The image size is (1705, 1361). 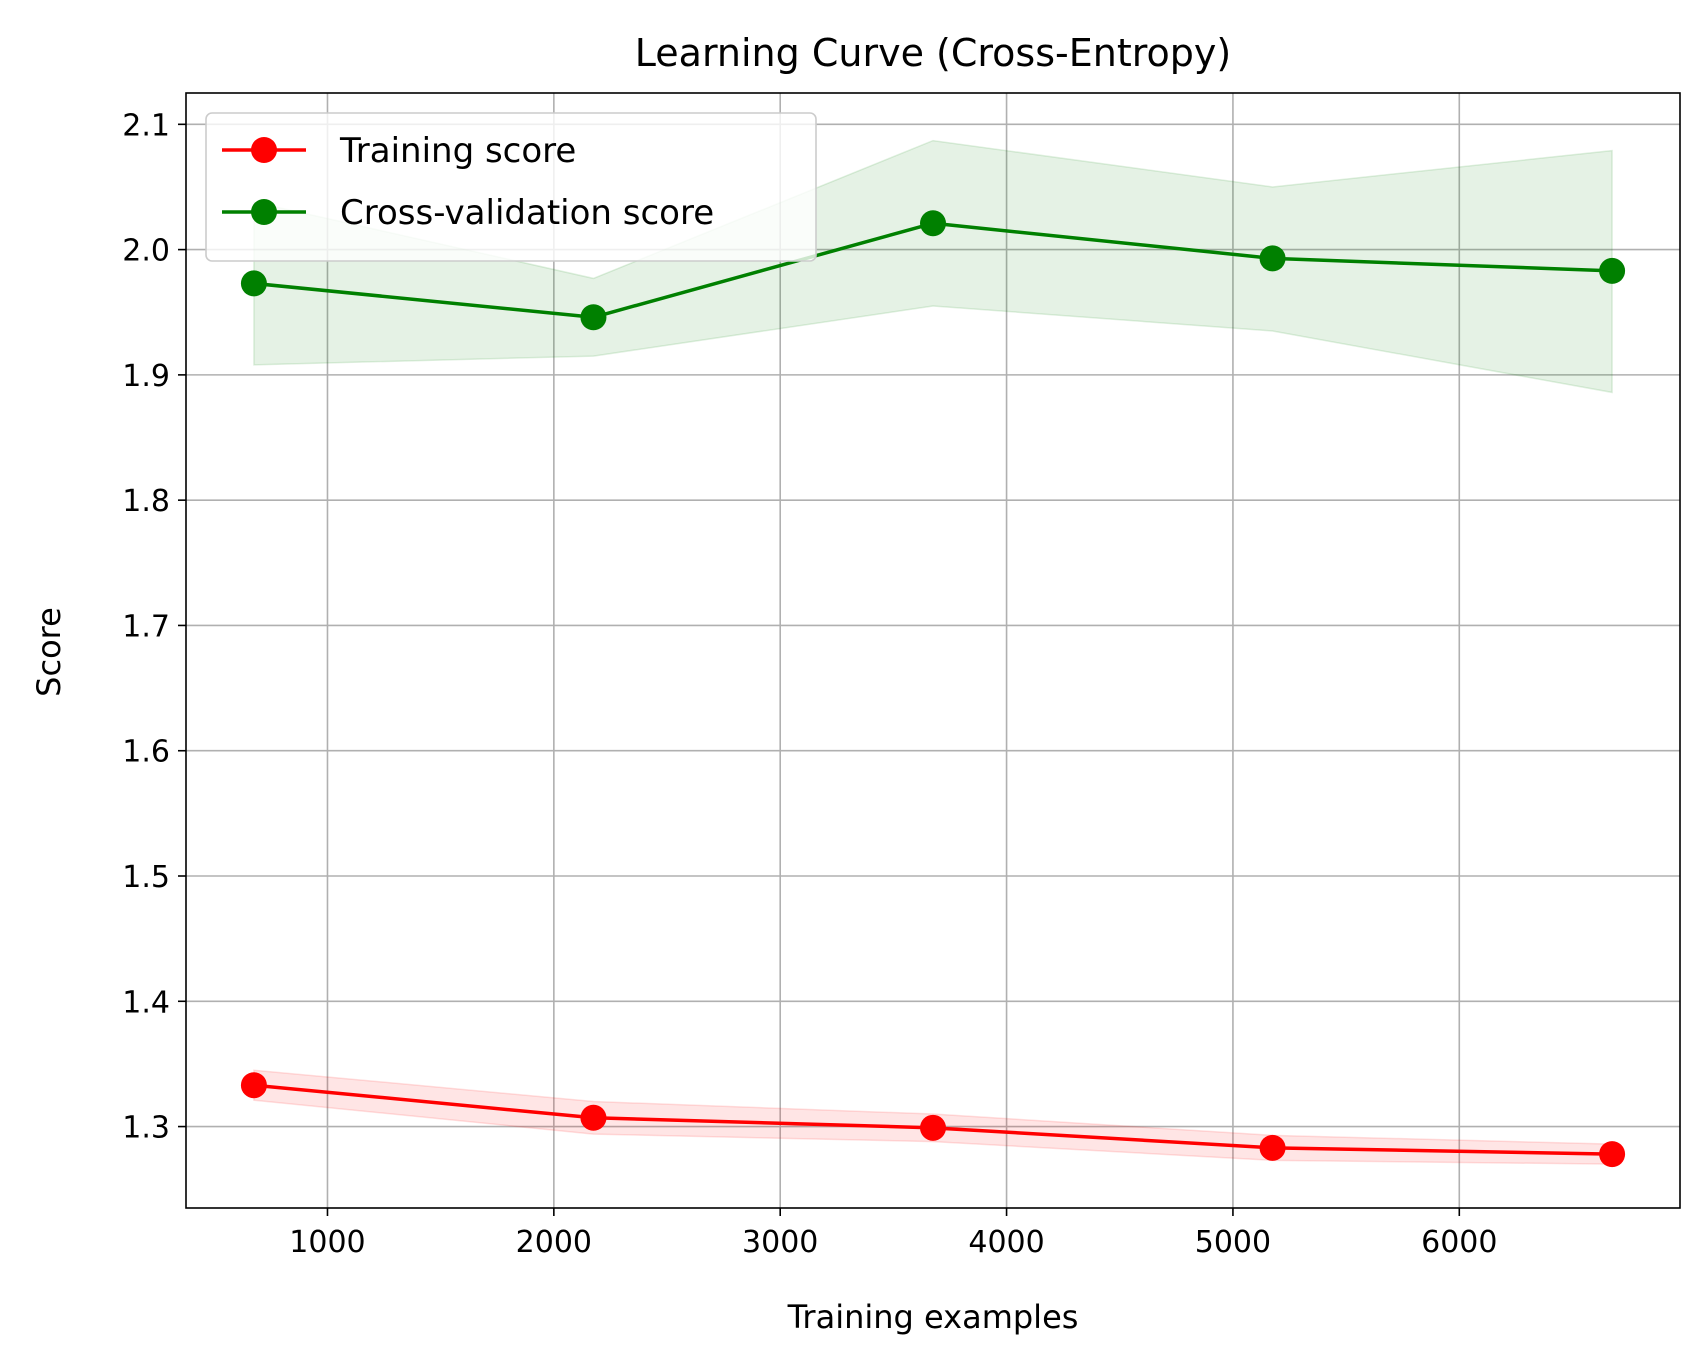 I want to click on legend-training-label: Training score, so click(x=457, y=151).